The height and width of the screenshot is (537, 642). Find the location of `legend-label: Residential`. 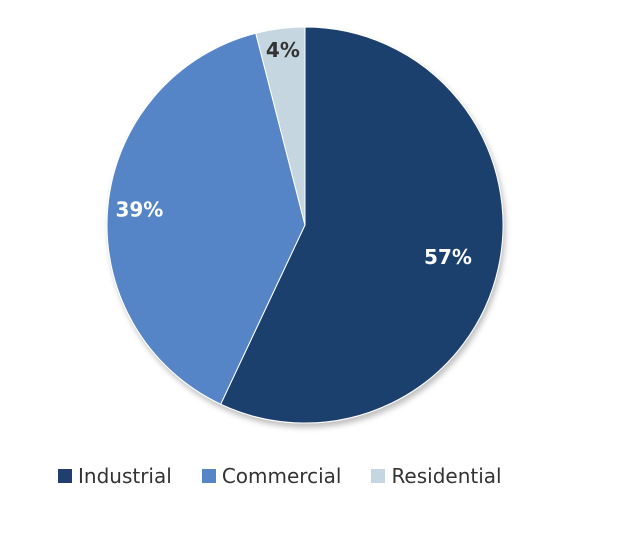

legend-label: Residential is located at coordinates (446, 476).